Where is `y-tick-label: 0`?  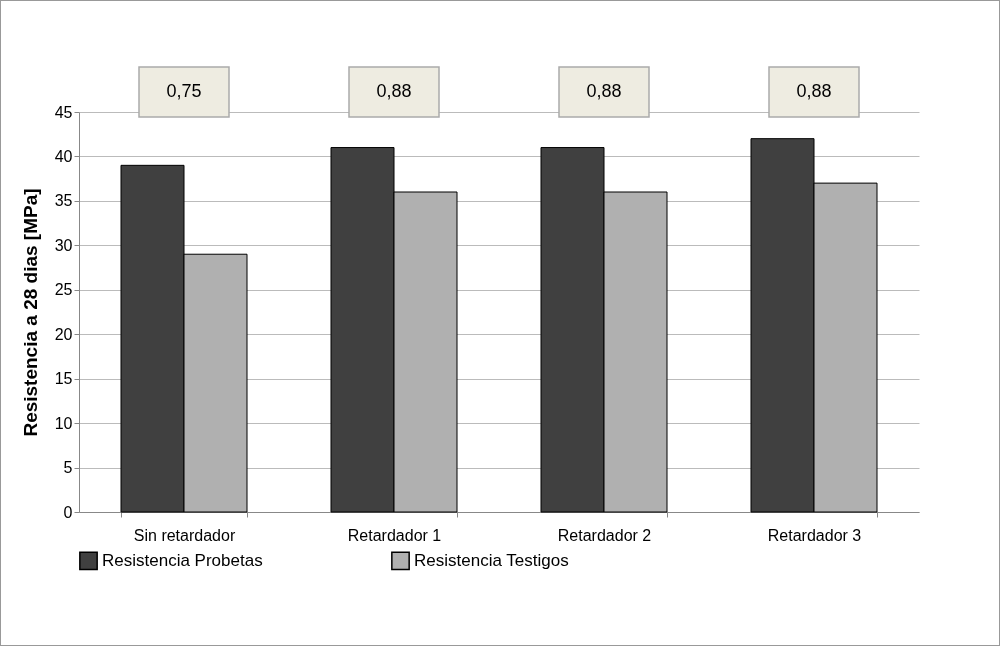 y-tick-label: 0 is located at coordinates (68, 512).